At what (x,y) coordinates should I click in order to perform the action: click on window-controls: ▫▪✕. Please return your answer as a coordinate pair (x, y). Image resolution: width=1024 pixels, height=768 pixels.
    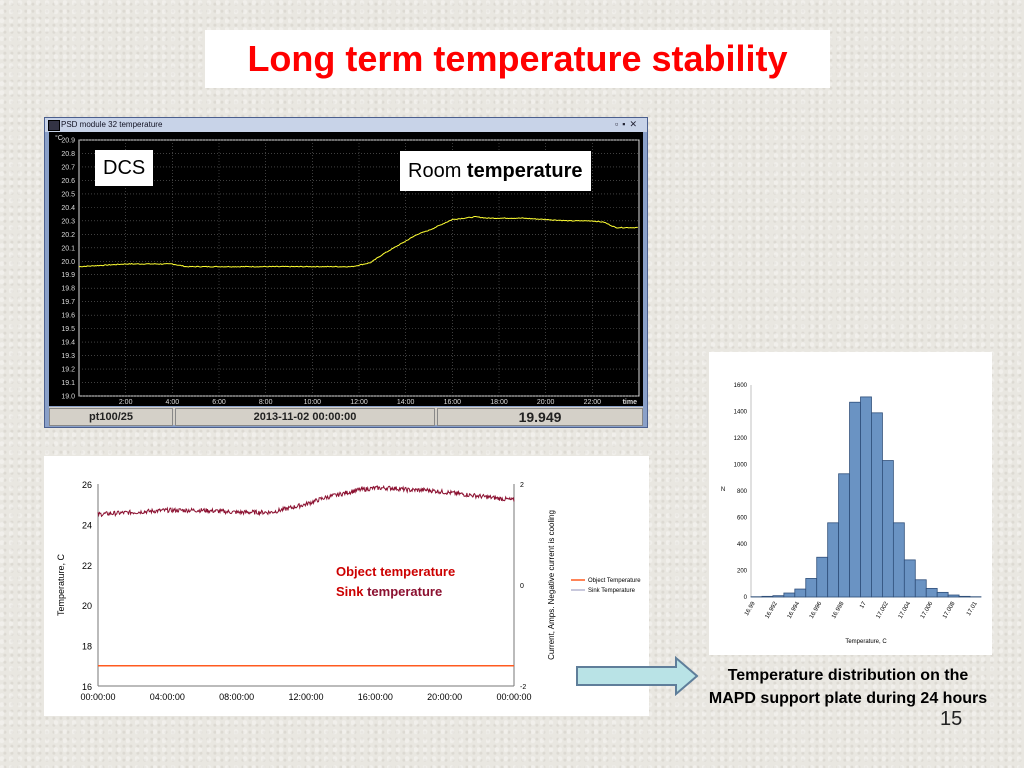
    Looking at the image, I should click on (628, 124).